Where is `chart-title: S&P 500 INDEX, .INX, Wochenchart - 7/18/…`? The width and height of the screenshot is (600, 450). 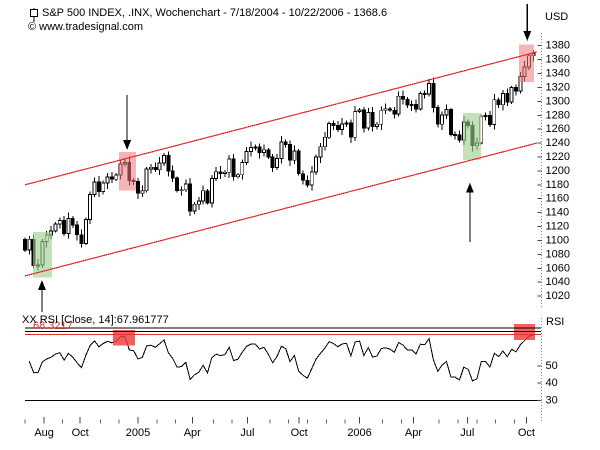
chart-title: S&P 500 INDEX, .INX, Wochenchart - 7/18/… is located at coordinates (215, 13).